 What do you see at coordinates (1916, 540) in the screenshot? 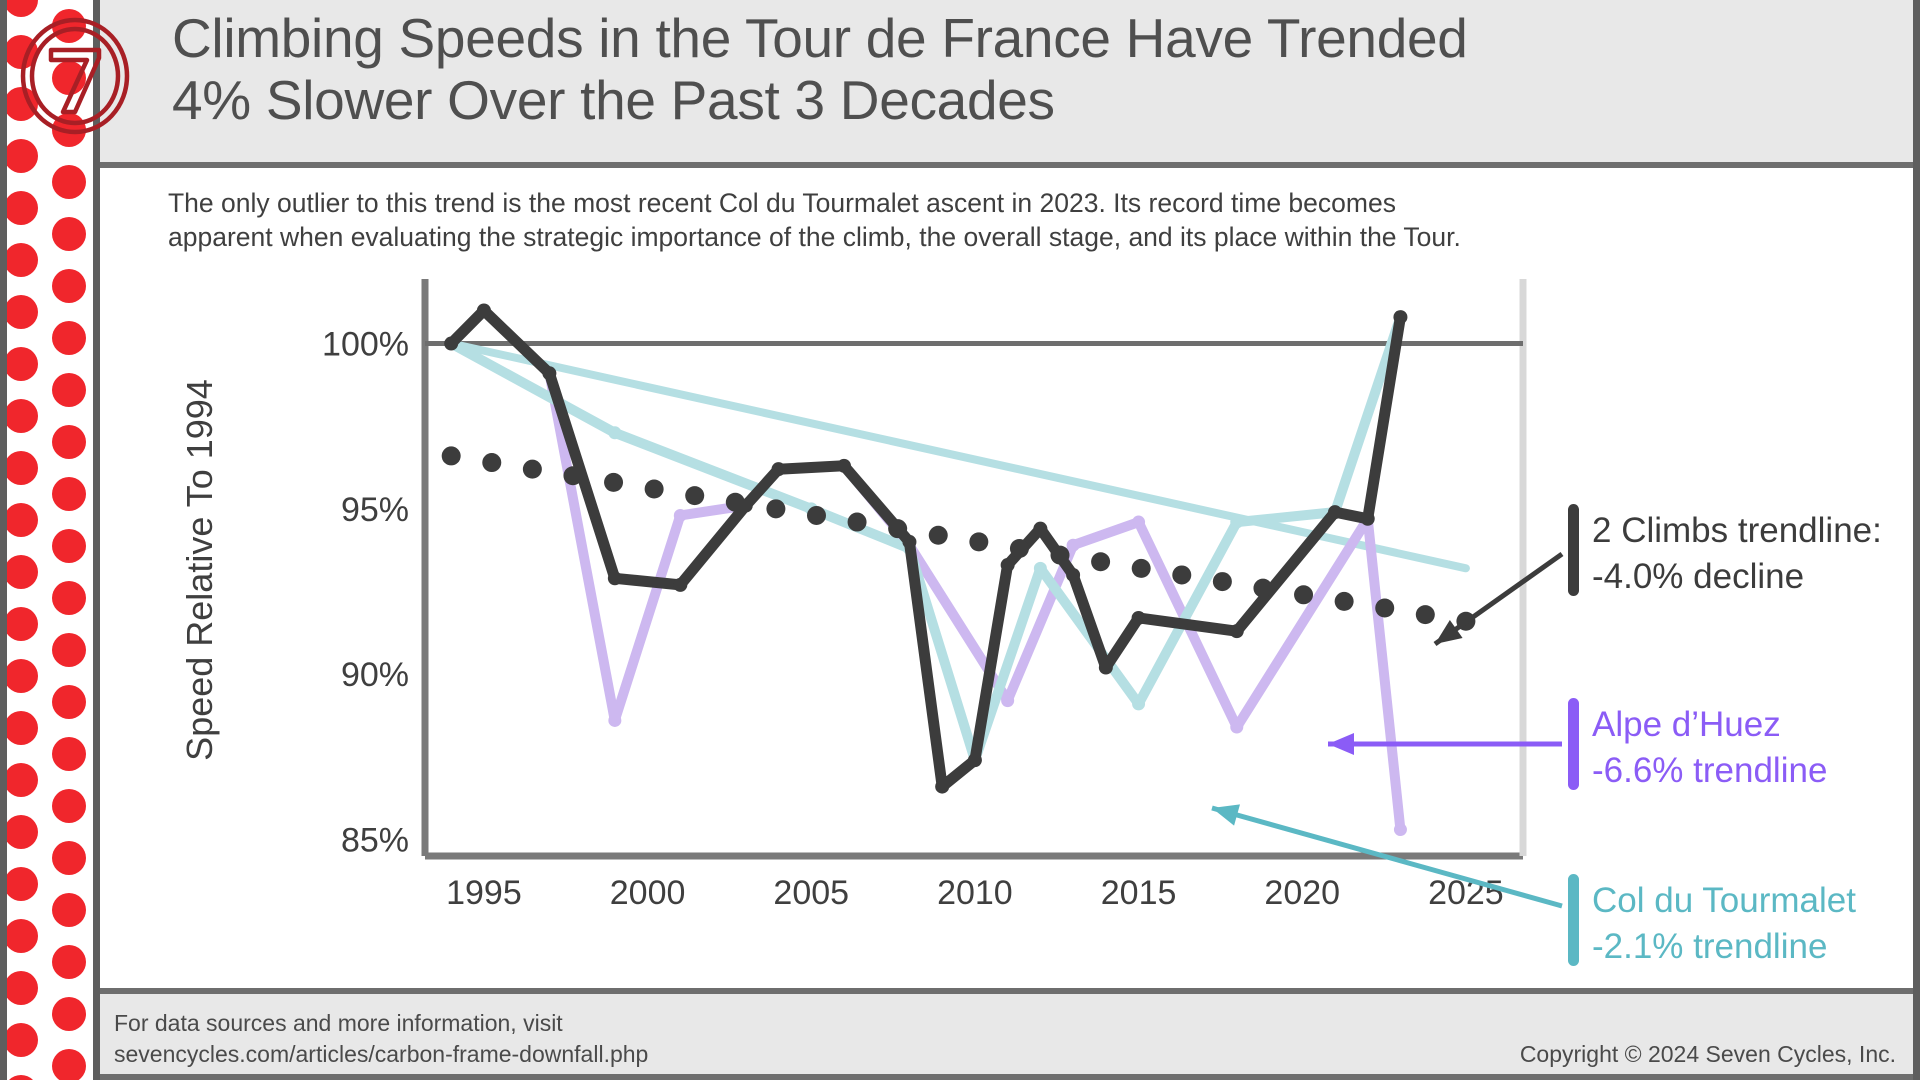
I see `right-border` at bounding box center [1916, 540].